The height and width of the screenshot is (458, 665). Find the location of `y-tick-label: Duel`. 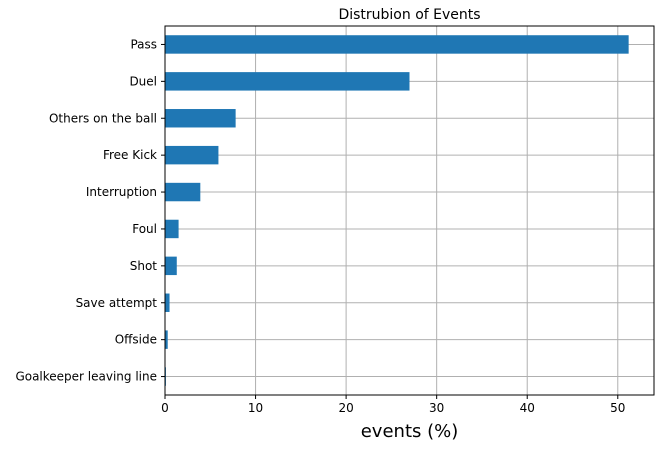

y-tick-label: Duel is located at coordinates (143, 81).